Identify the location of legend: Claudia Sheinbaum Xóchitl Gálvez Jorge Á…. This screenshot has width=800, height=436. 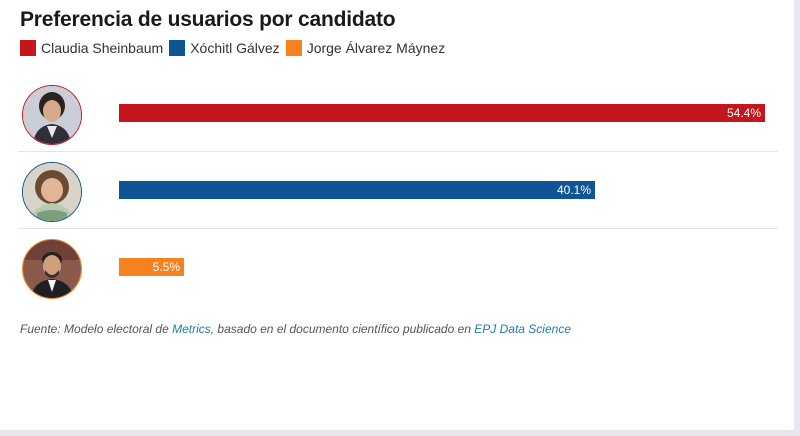
(235, 48).